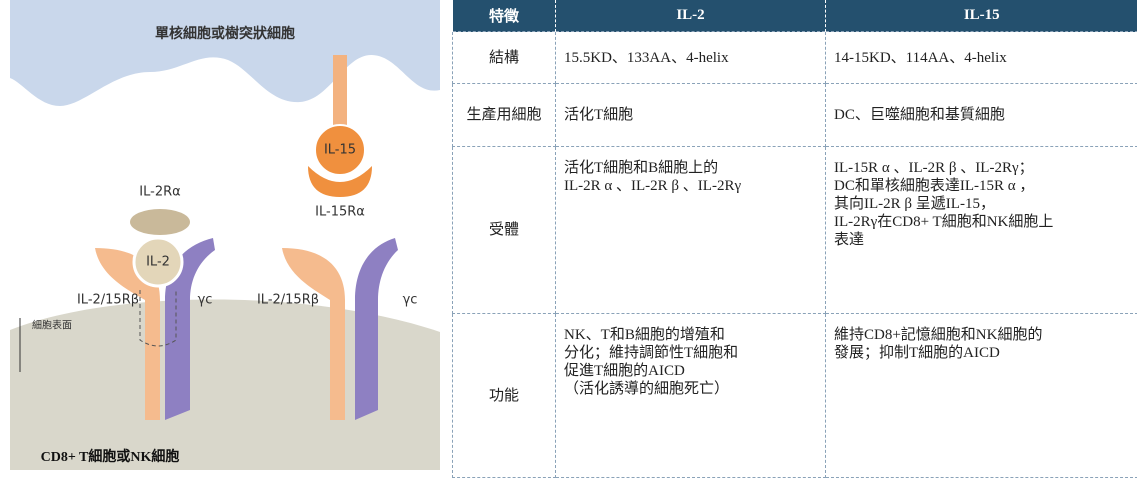 This screenshot has height=478, width=1137. Describe the element at coordinates (504, 57) in the screenshot. I see `row-label: 結構` at that location.